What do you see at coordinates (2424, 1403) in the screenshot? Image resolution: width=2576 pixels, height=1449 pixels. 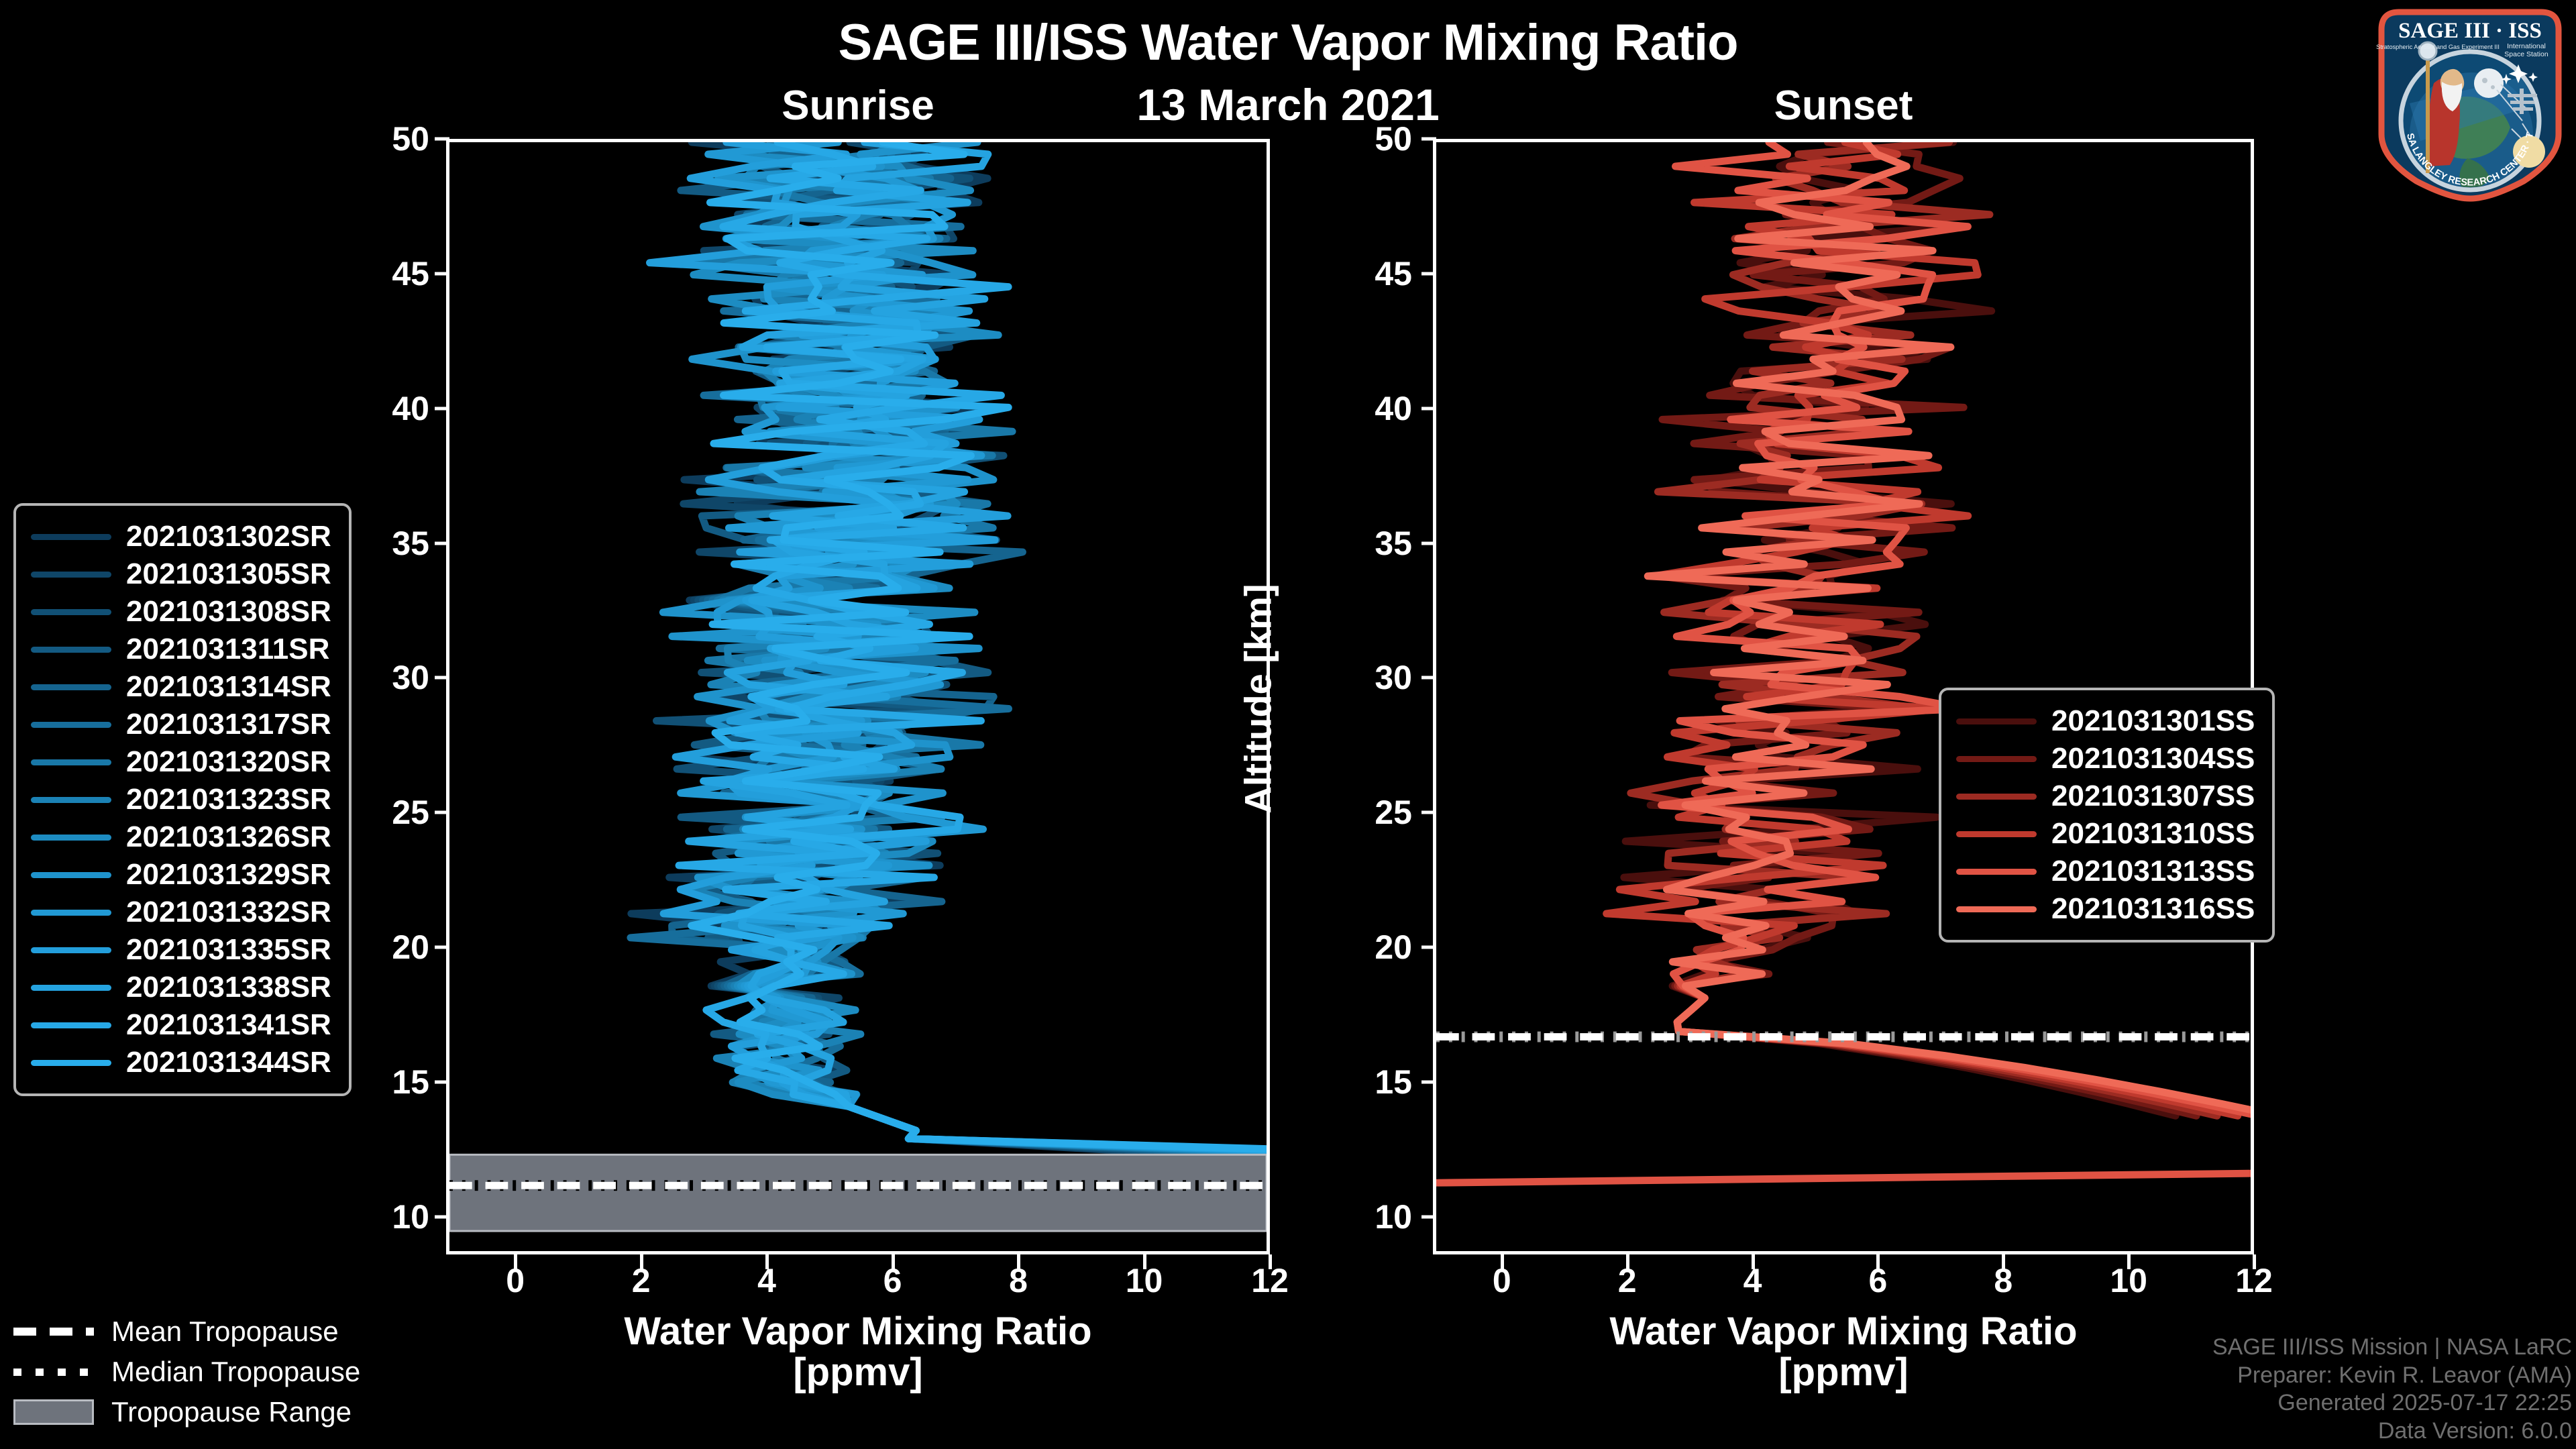 I see `credits-line-generated: Generated 2025-07-17 22:25` at bounding box center [2424, 1403].